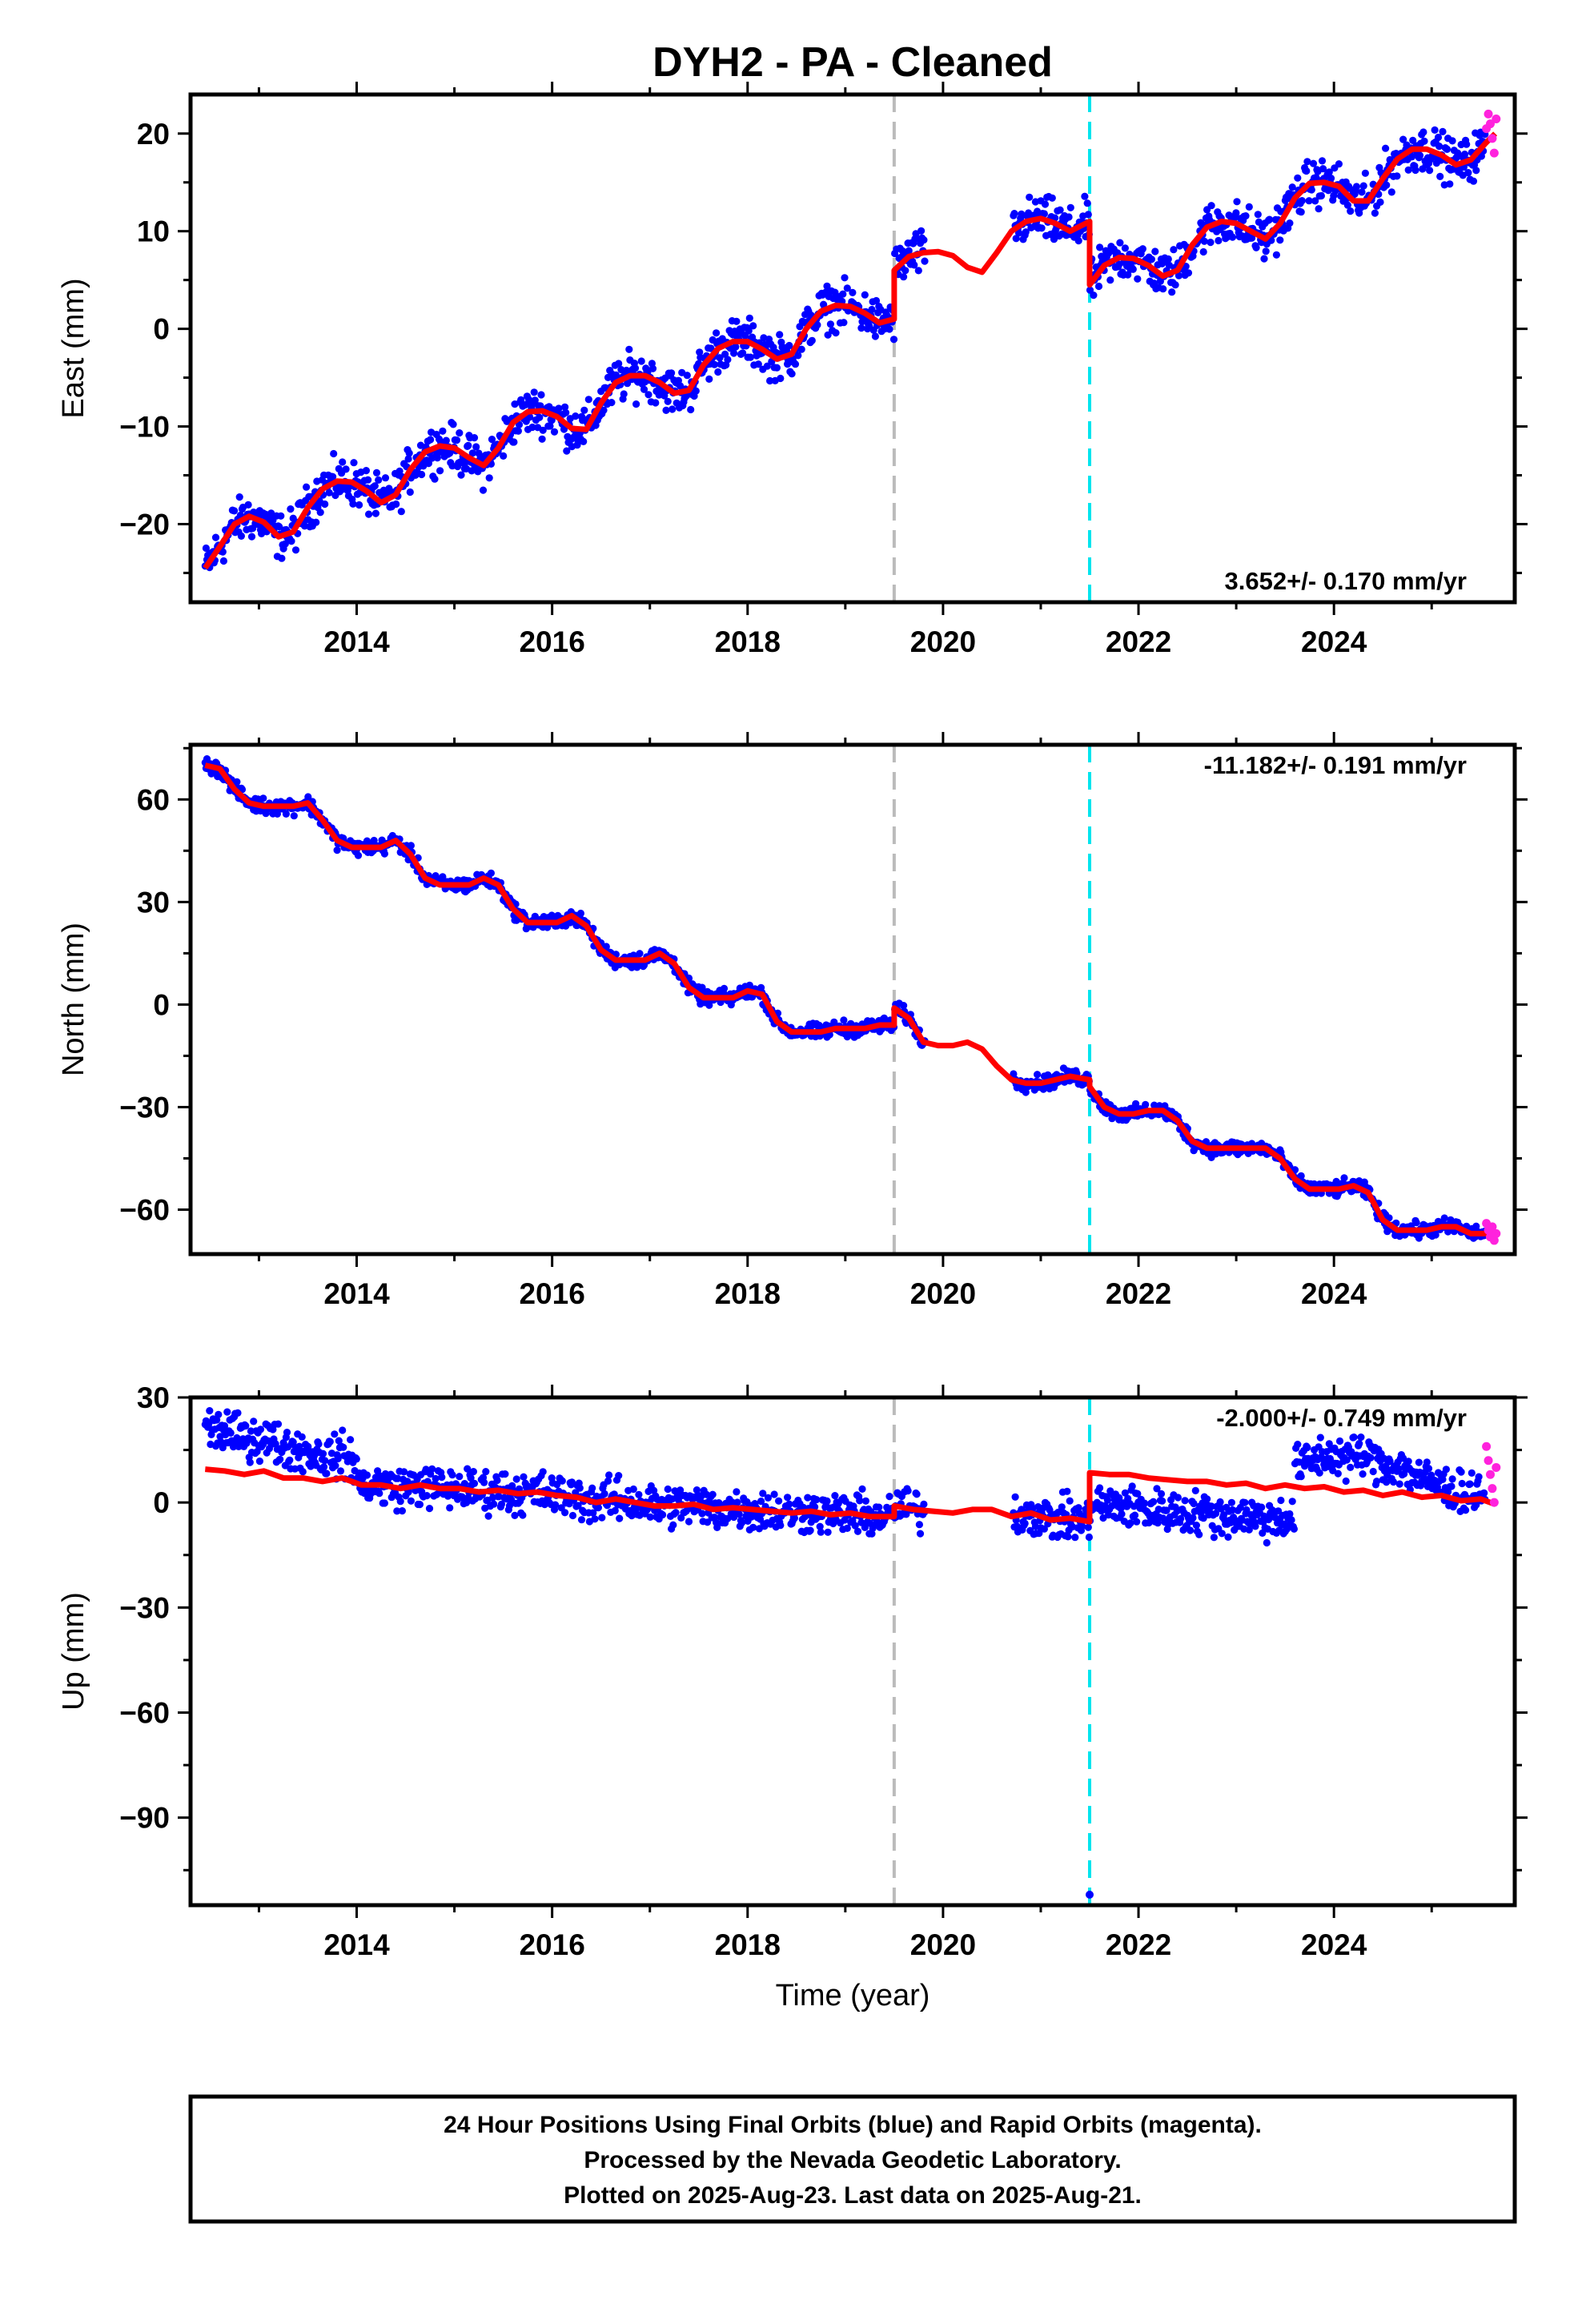  What do you see at coordinates (356, 1944) in the screenshot?
I see `up-xtick-label: 2014` at bounding box center [356, 1944].